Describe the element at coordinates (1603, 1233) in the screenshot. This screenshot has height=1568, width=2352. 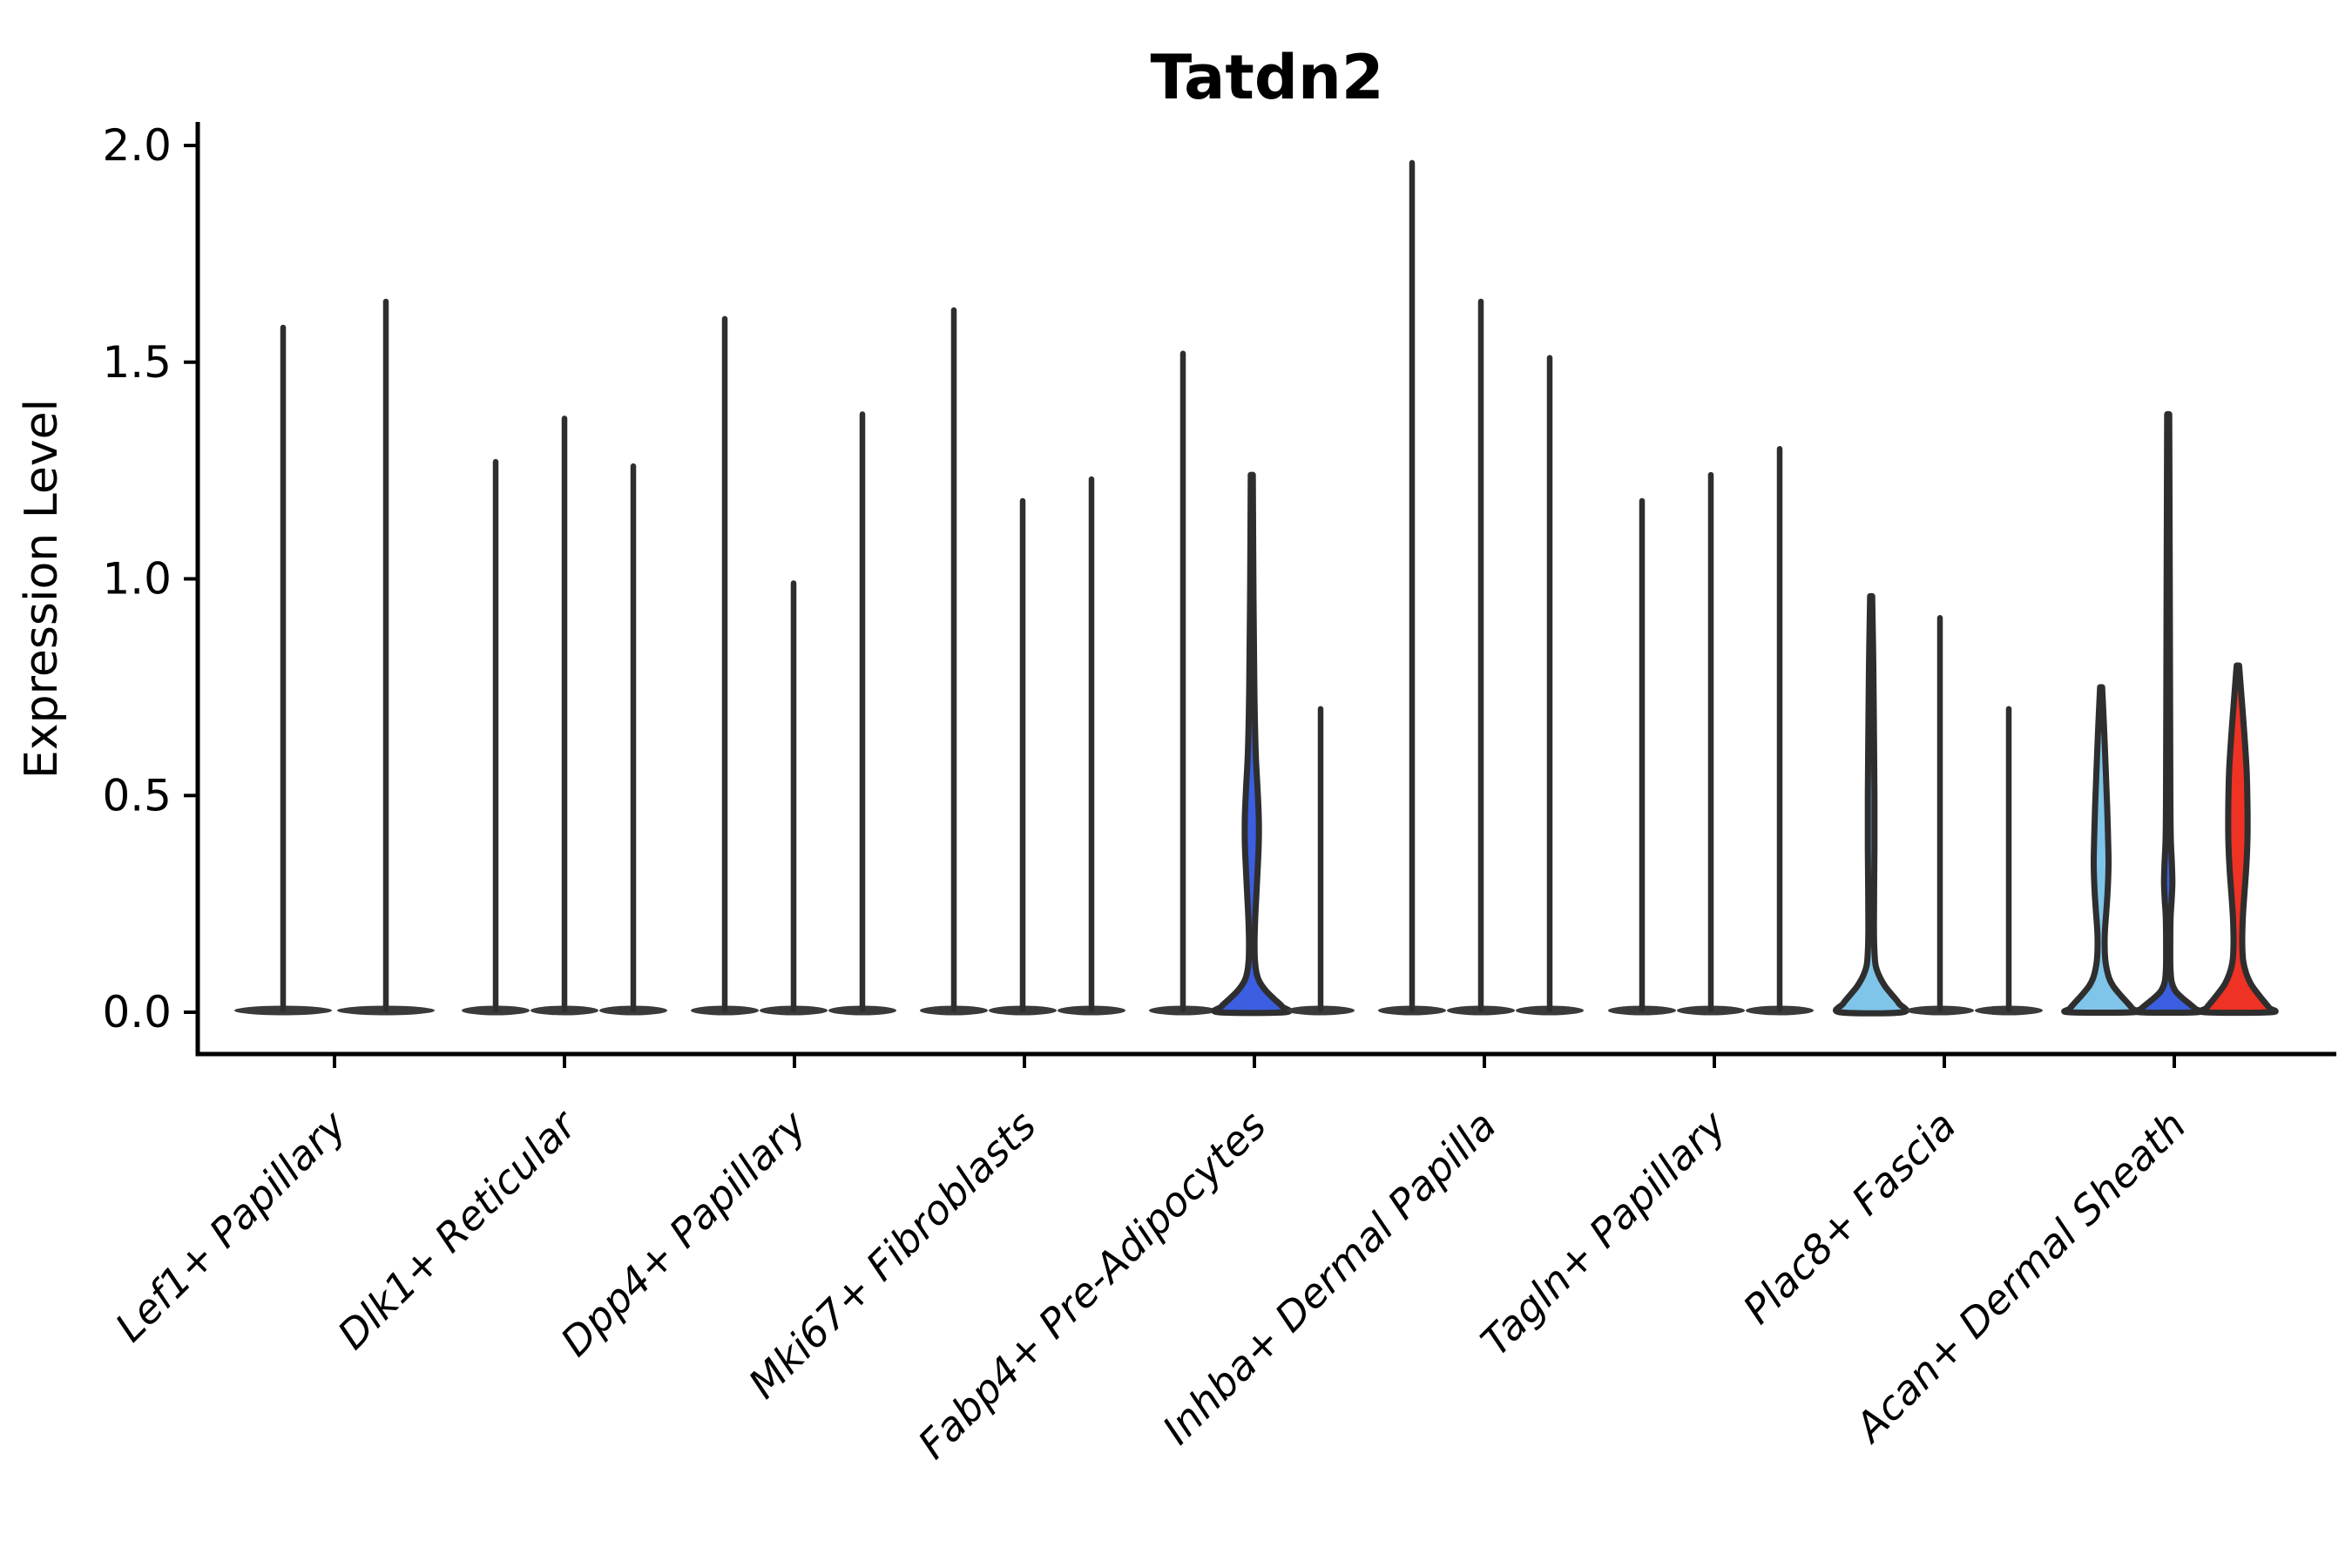
I see `x-axis-category-label: Tagln+ Papillary` at that location.